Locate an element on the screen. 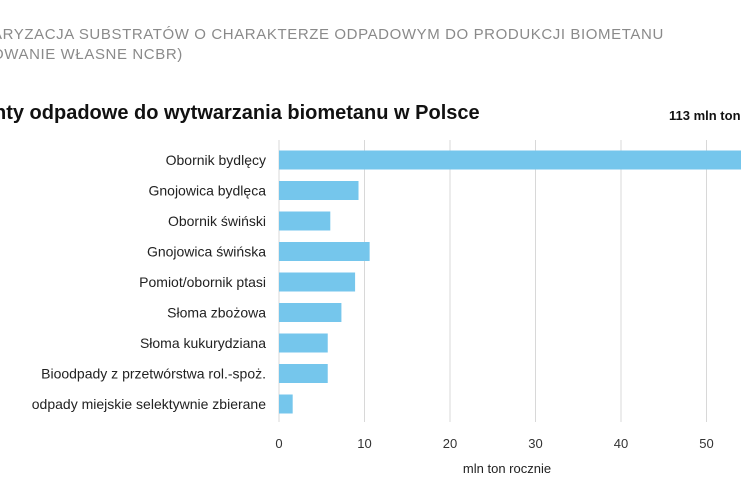 The width and height of the screenshot is (741, 486). x-tick-label: 20 is located at coordinates (450, 443).